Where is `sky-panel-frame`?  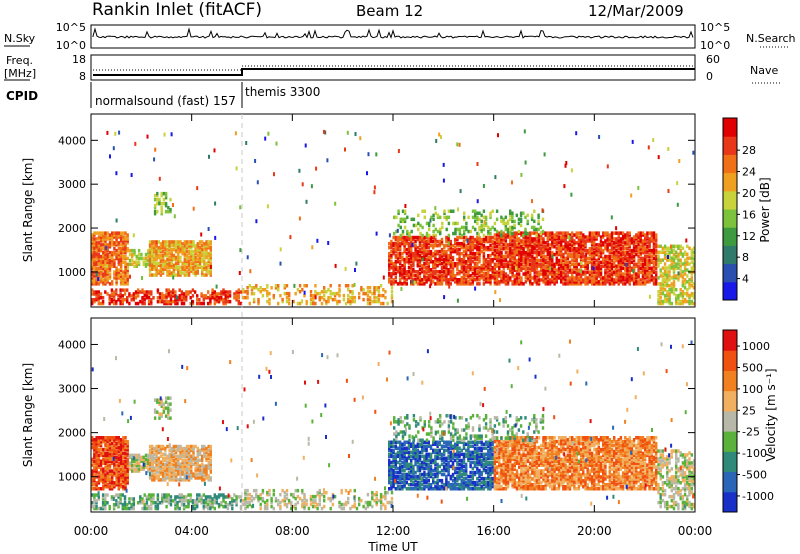
sky-panel-frame is located at coordinates (393, 36).